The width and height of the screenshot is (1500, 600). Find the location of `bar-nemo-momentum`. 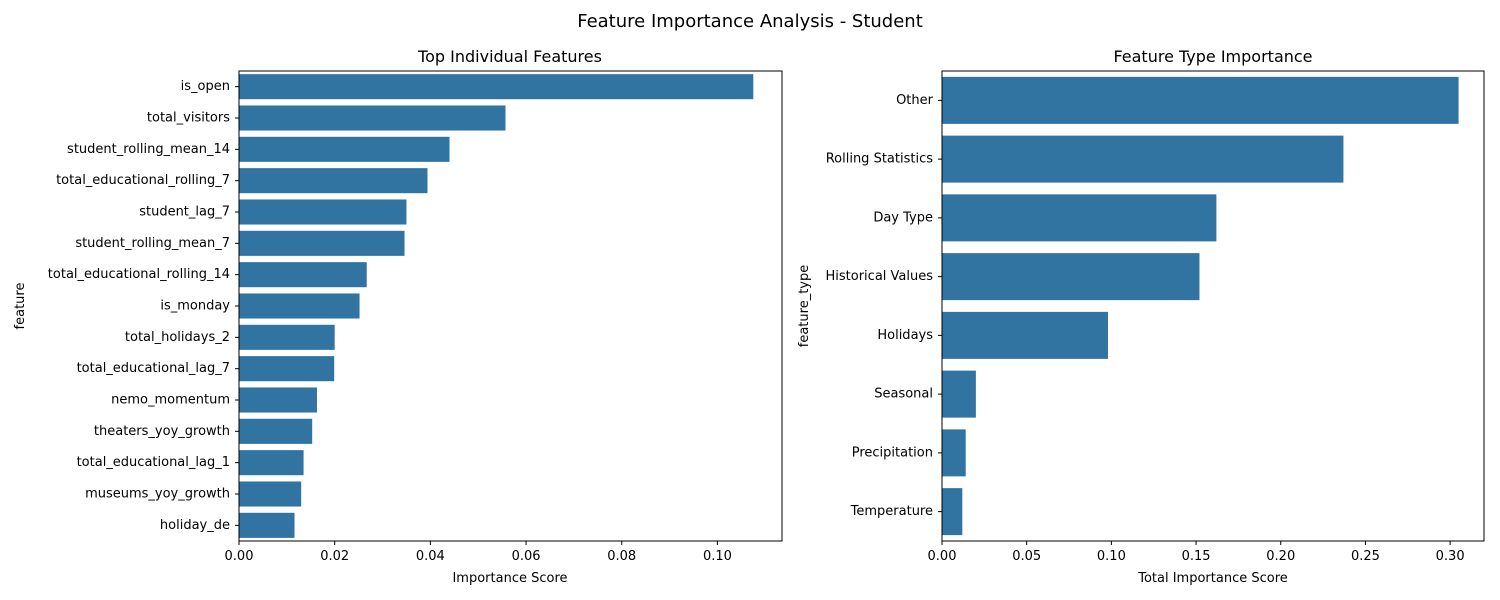

bar-nemo-momentum is located at coordinates (278, 400).